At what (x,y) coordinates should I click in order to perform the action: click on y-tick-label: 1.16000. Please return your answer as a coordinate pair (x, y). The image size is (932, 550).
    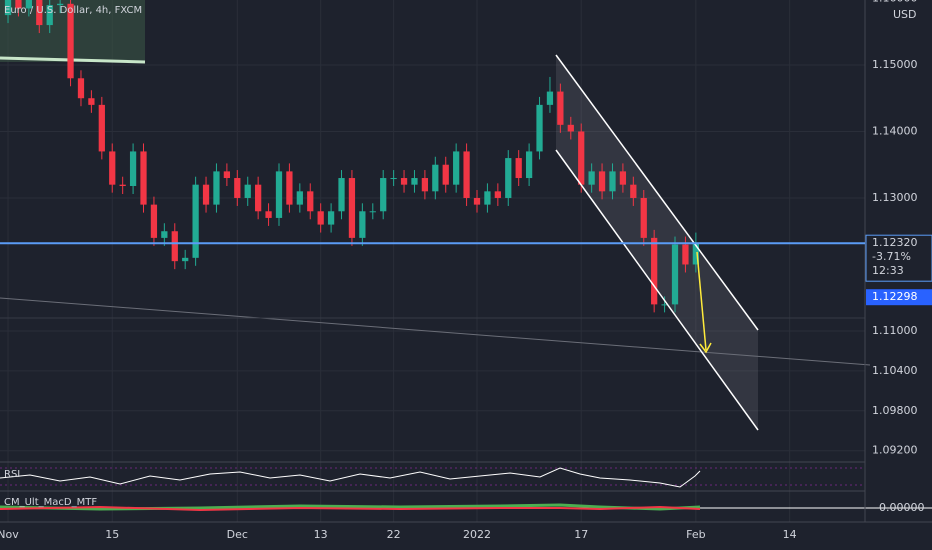
    Looking at the image, I should click on (895, 2).